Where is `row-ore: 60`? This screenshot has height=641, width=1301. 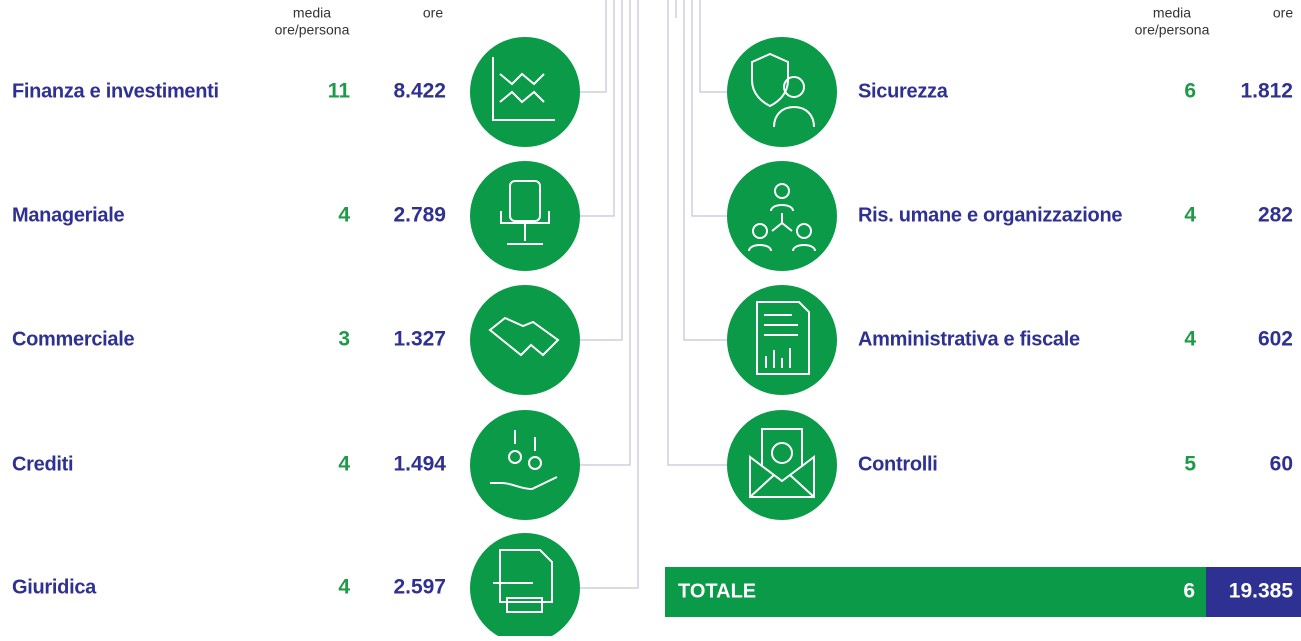 row-ore: 60 is located at coordinates (1281, 464).